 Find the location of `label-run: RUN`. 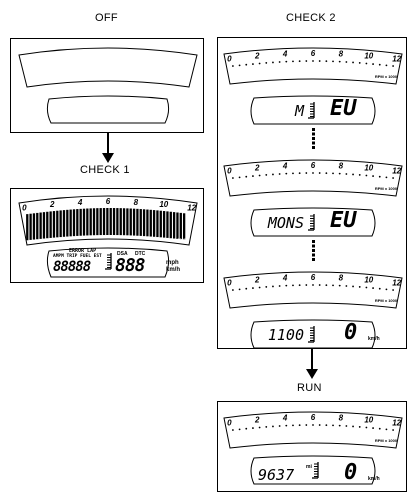

label-run: RUN is located at coordinates (309, 388).